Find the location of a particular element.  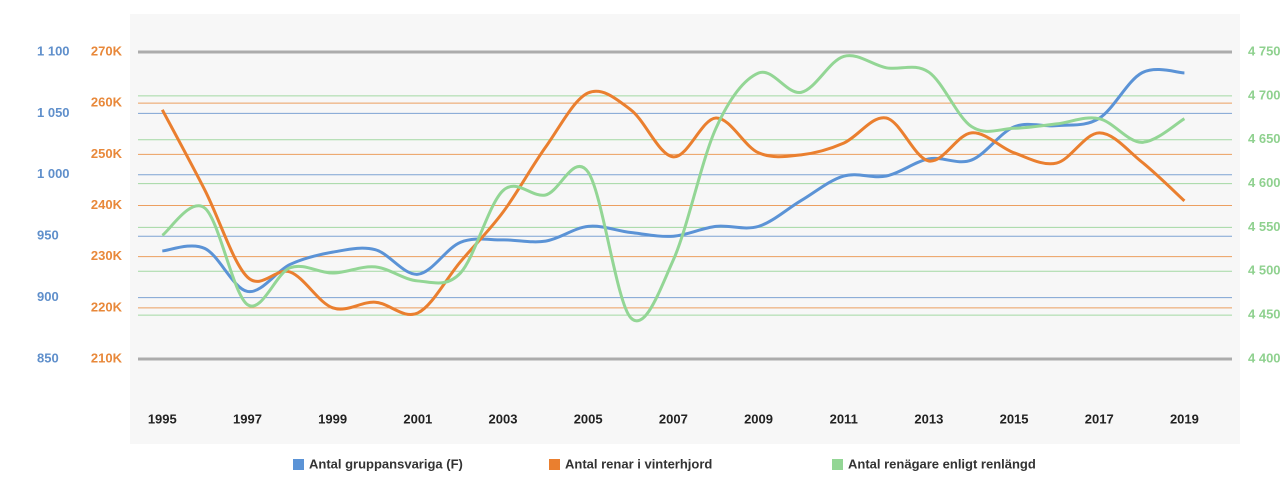

x-tick-label: 2003 is located at coordinates (503, 418).